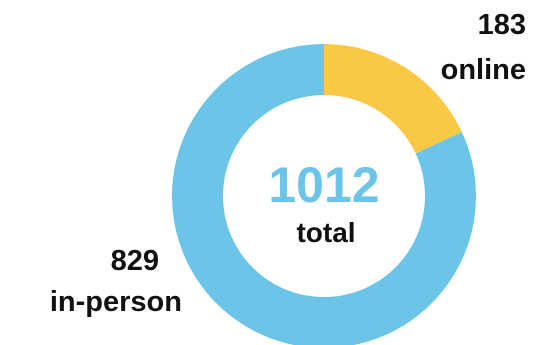 The width and height of the screenshot is (549, 345). What do you see at coordinates (502, 25) in the screenshot?
I see `online-count-label: 183` at bounding box center [502, 25].